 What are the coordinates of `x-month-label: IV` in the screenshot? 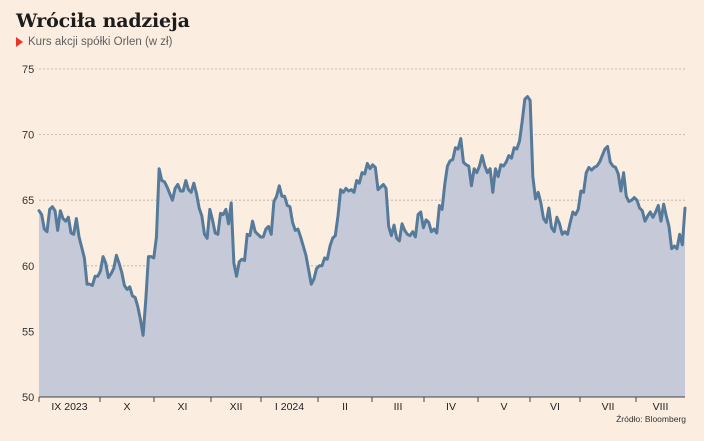 It's located at (451, 407).